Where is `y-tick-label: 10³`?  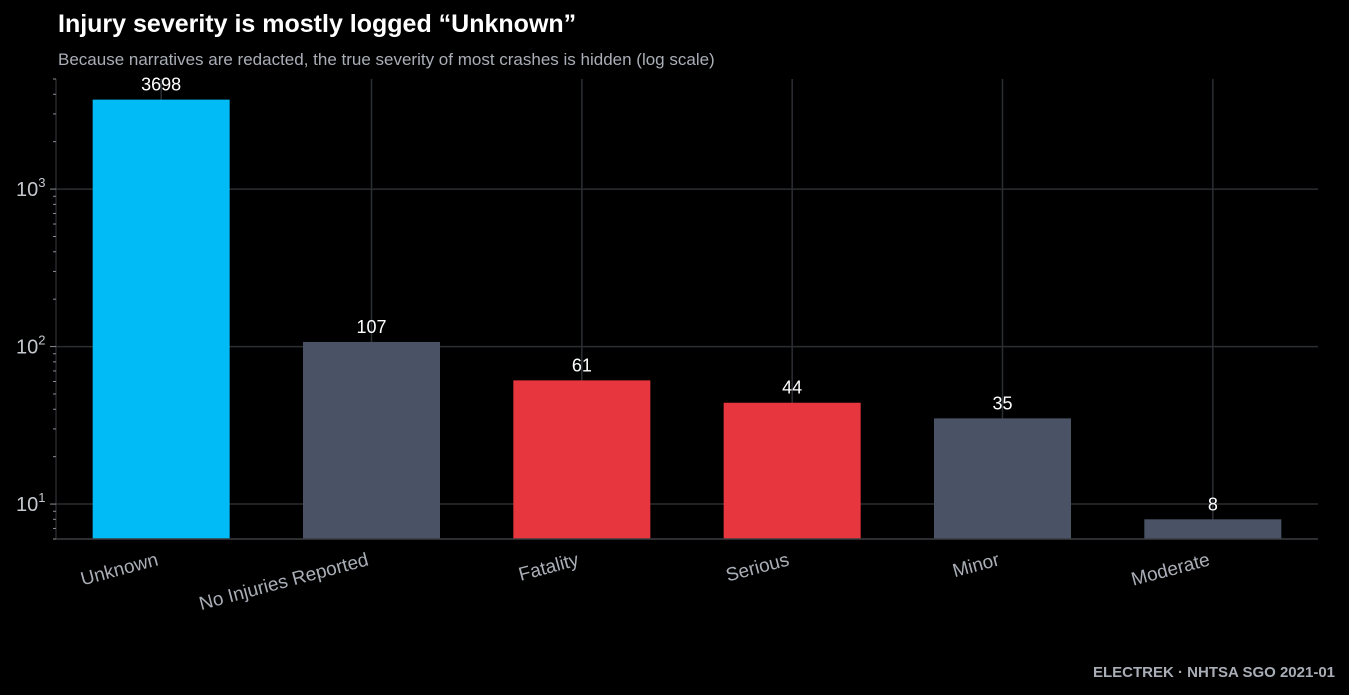
y-tick-label: 10³ is located at coordinates (30, 188).